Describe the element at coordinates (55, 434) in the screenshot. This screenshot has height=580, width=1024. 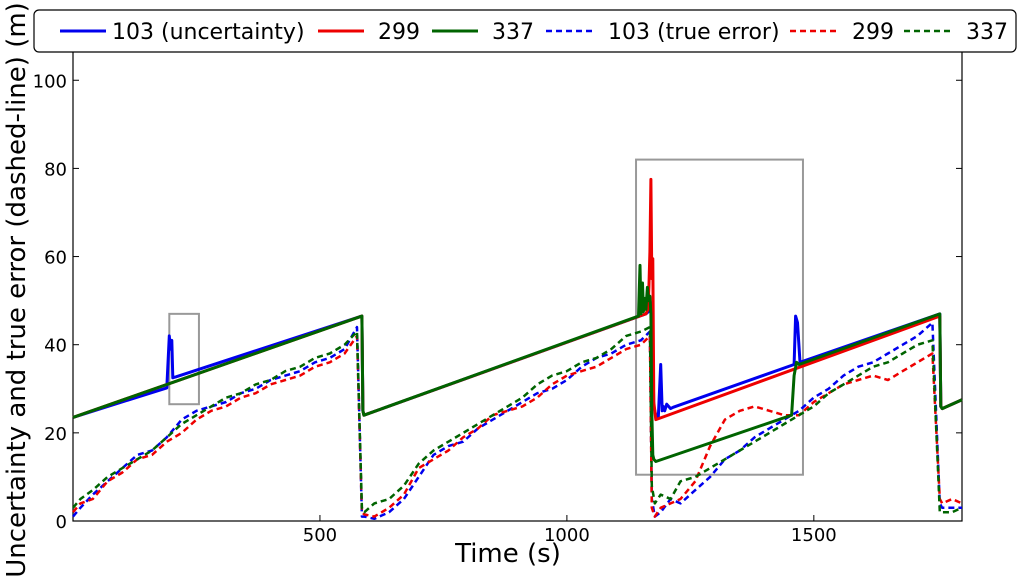
I see `y-tick-label: 20` at that location.